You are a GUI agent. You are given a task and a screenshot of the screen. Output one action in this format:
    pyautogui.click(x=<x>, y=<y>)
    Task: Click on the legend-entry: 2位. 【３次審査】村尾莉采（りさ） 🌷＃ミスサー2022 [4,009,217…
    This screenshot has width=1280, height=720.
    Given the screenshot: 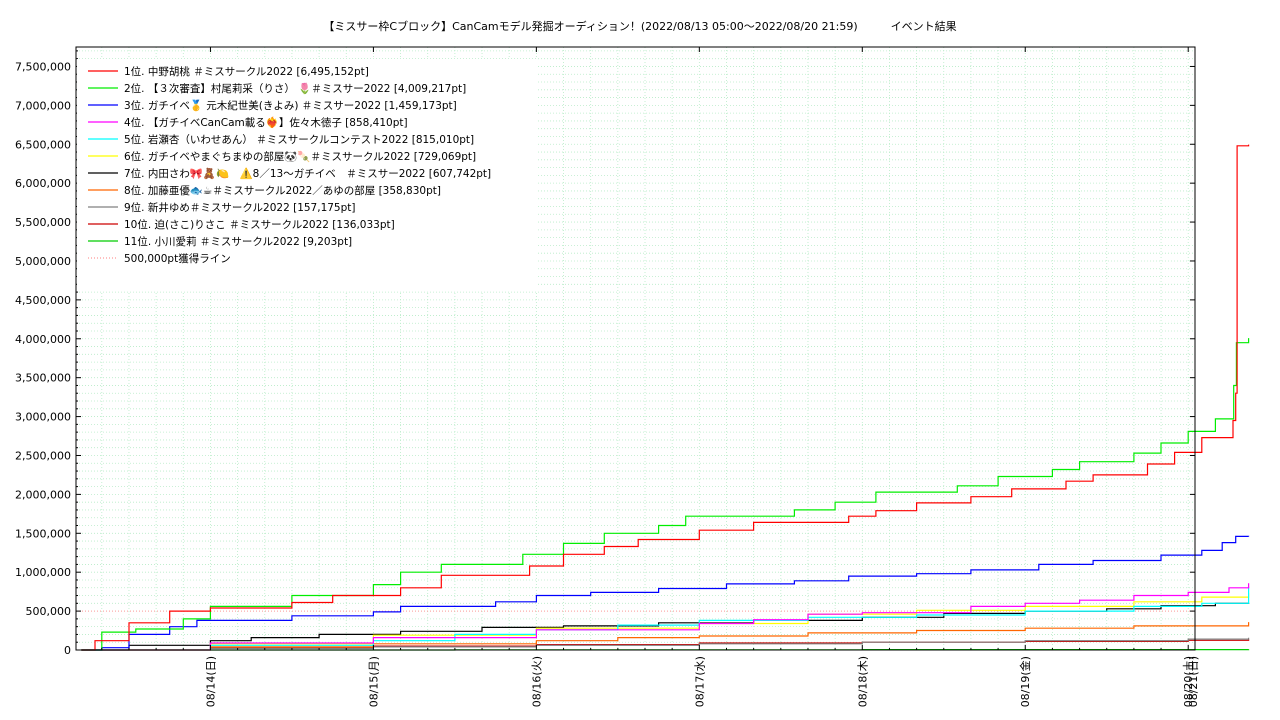 What is the action you would take?
    pyautogui.click(x=295, y=88)
    